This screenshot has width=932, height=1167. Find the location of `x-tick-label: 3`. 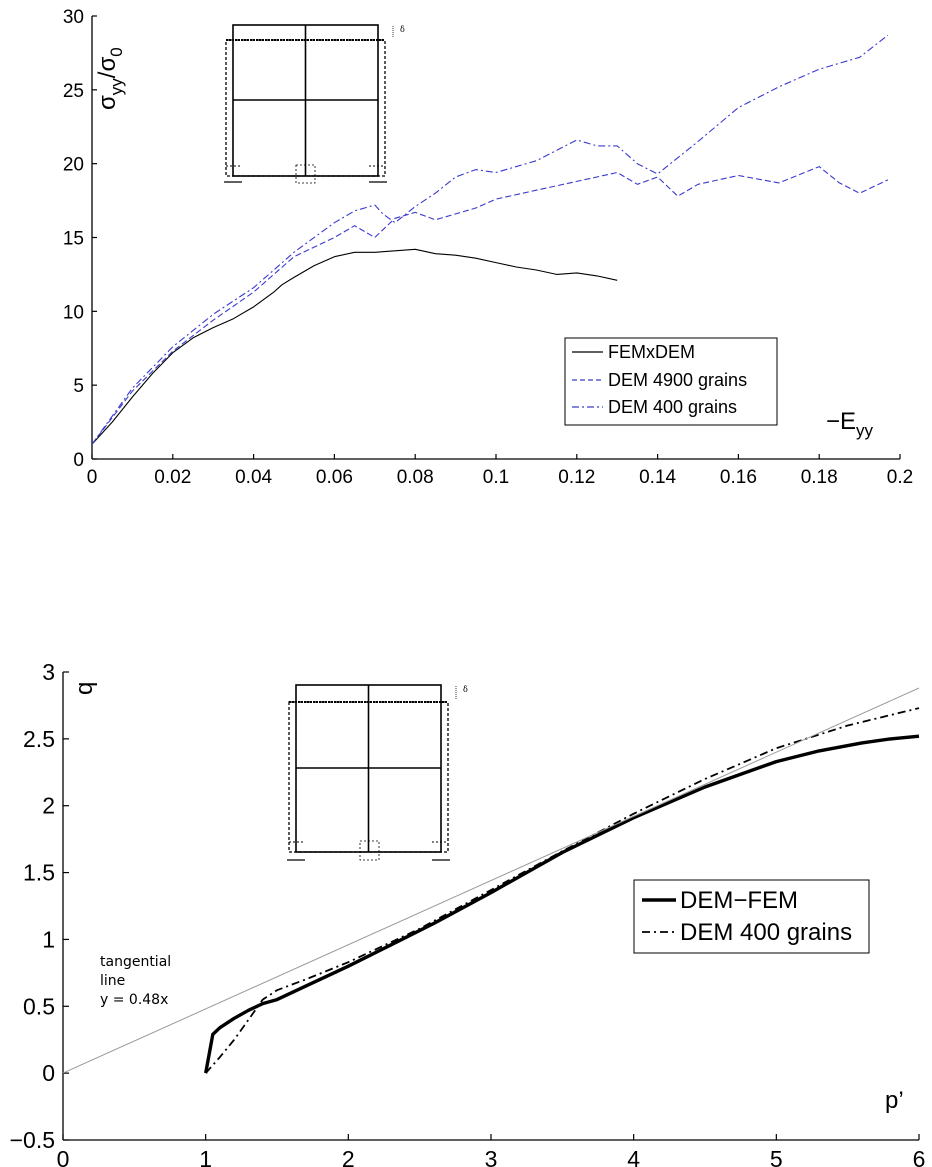

x-tick-label: 3 is located at coordinates (491, 1156).